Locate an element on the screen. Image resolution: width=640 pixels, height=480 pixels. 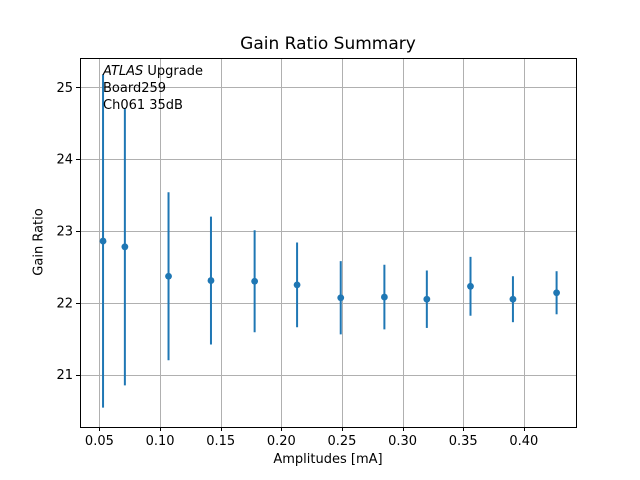
y-tick-label: 24 is located at coordinates (64, 160).